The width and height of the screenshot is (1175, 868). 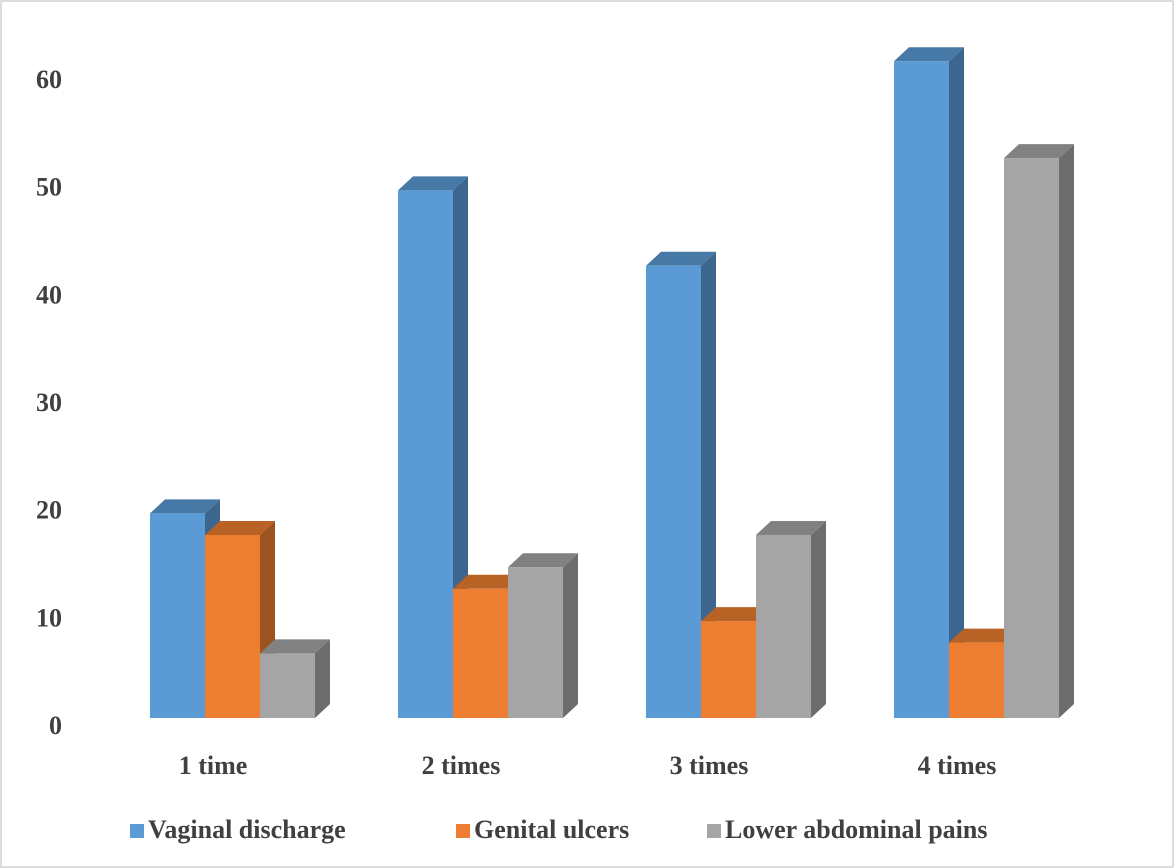 What do you see at coordinates (49, 187) in the screenshot?
I see `y-tick-label: 50` at bounding box center [49, 187].